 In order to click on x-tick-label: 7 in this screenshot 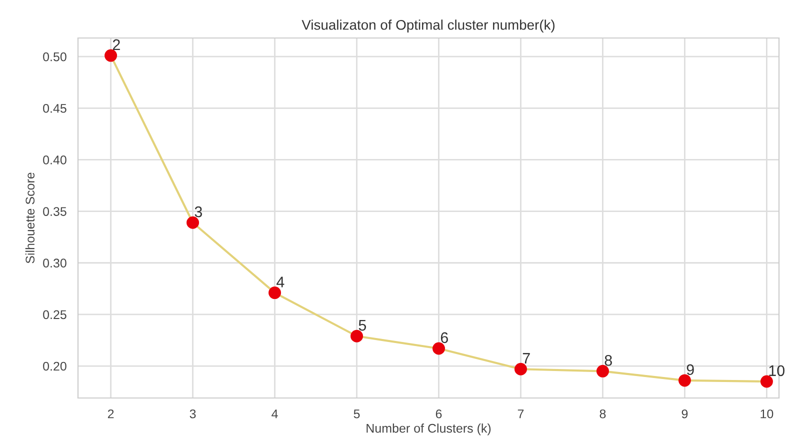, I will do `click(521, 414)`.